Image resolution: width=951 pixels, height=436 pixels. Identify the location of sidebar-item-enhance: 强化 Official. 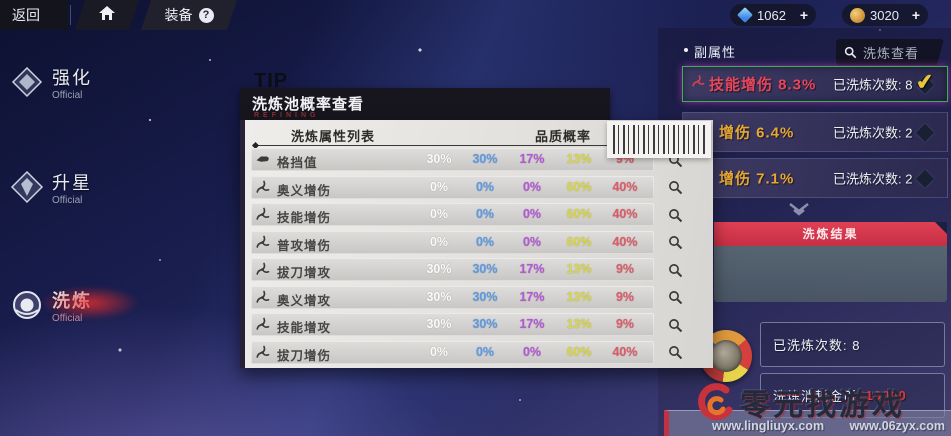
(70, 82).